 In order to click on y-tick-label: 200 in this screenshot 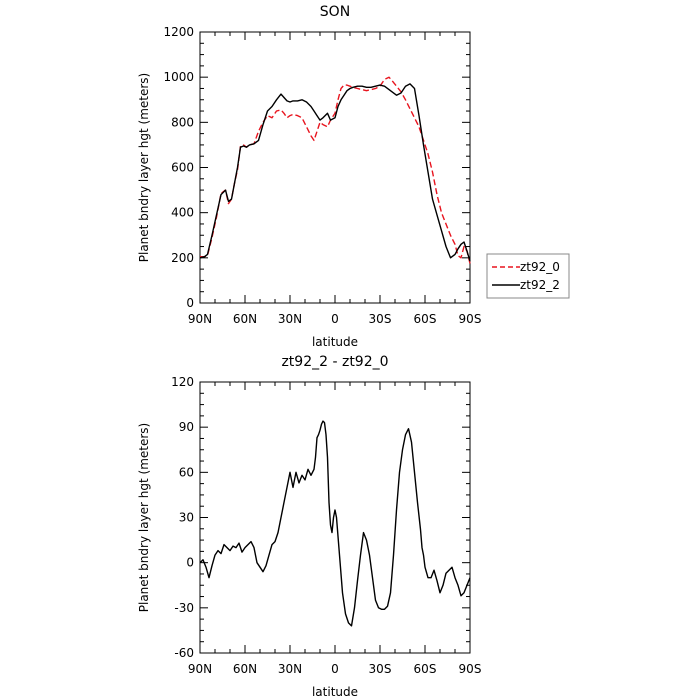, I will do `click(182, 258)`.